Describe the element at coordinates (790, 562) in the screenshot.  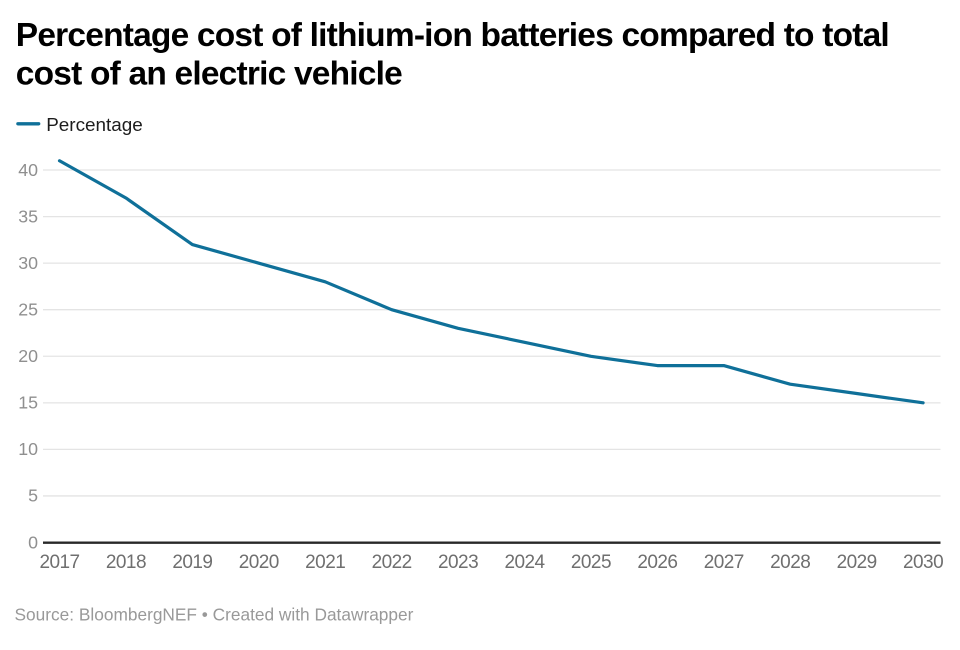
I see `svg-text: 2028` at that location.